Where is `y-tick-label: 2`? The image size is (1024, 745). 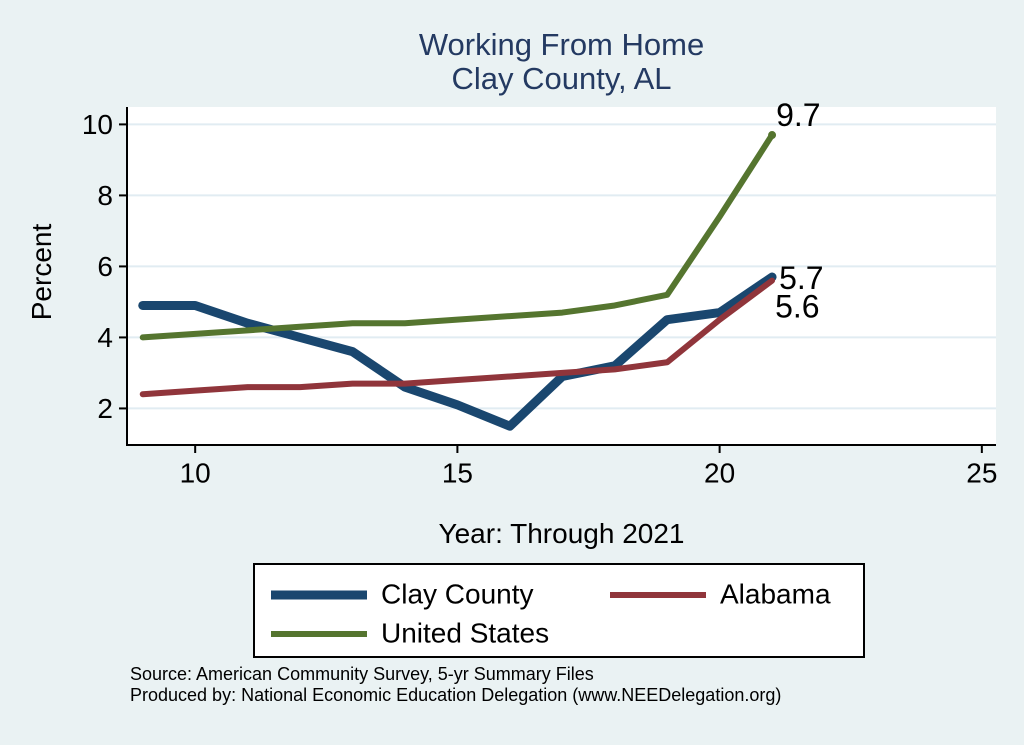 y-tick-label: 2 is located at coordinates (105, 408).